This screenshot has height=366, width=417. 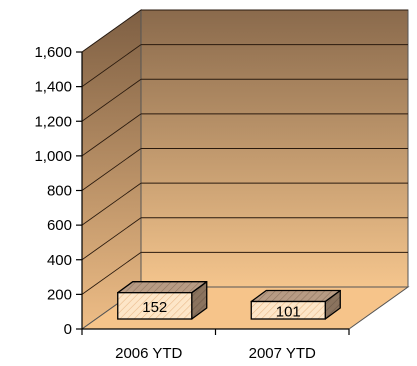 I want to click on y-tick-label: 1,200, so click(x=53, y=121).